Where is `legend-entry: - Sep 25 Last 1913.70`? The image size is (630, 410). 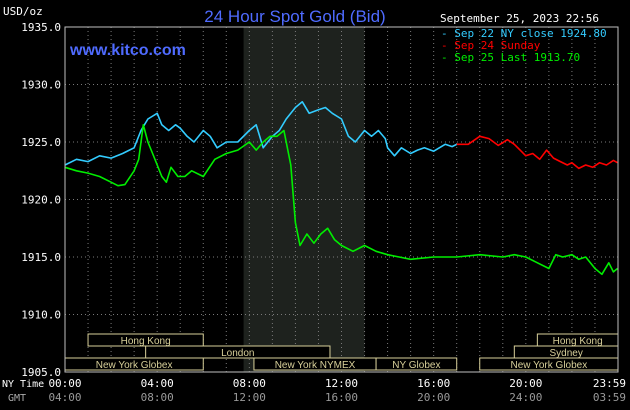
legend-entry: - Sep 25 Last 1913.70 is located at coordinates (510, 57).